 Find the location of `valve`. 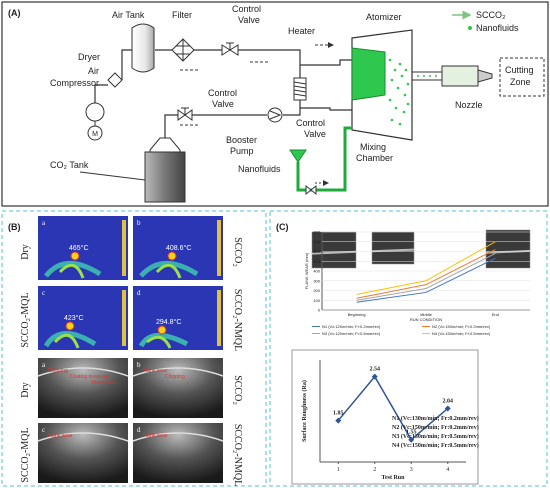

valve is located at coordinates (230, 49).